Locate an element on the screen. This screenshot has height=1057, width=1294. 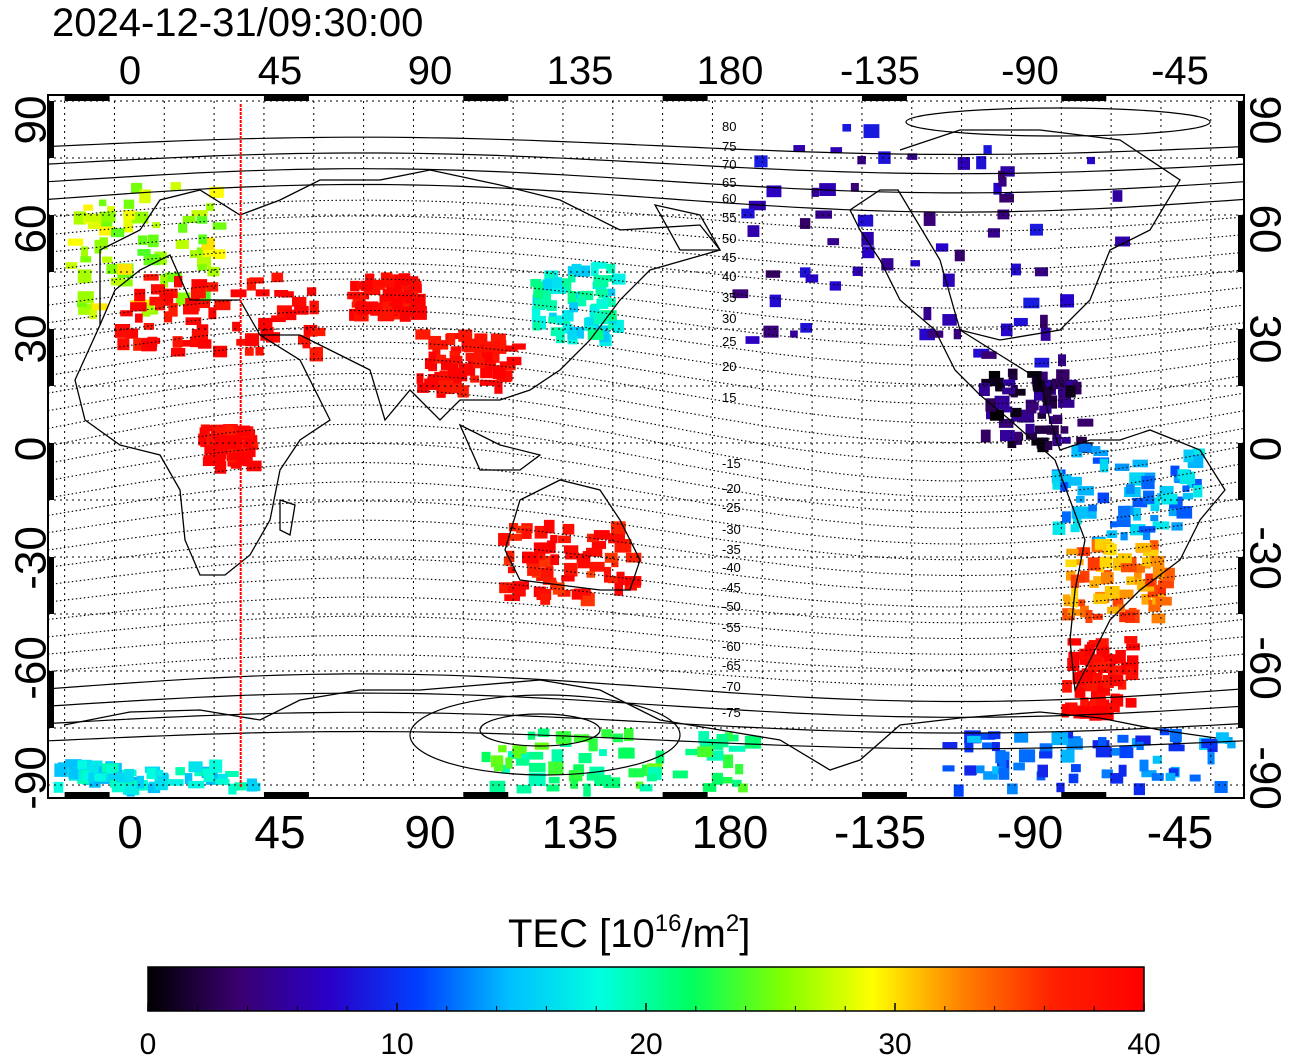
frame-tick-bar is located at coordinates (1241, 471).